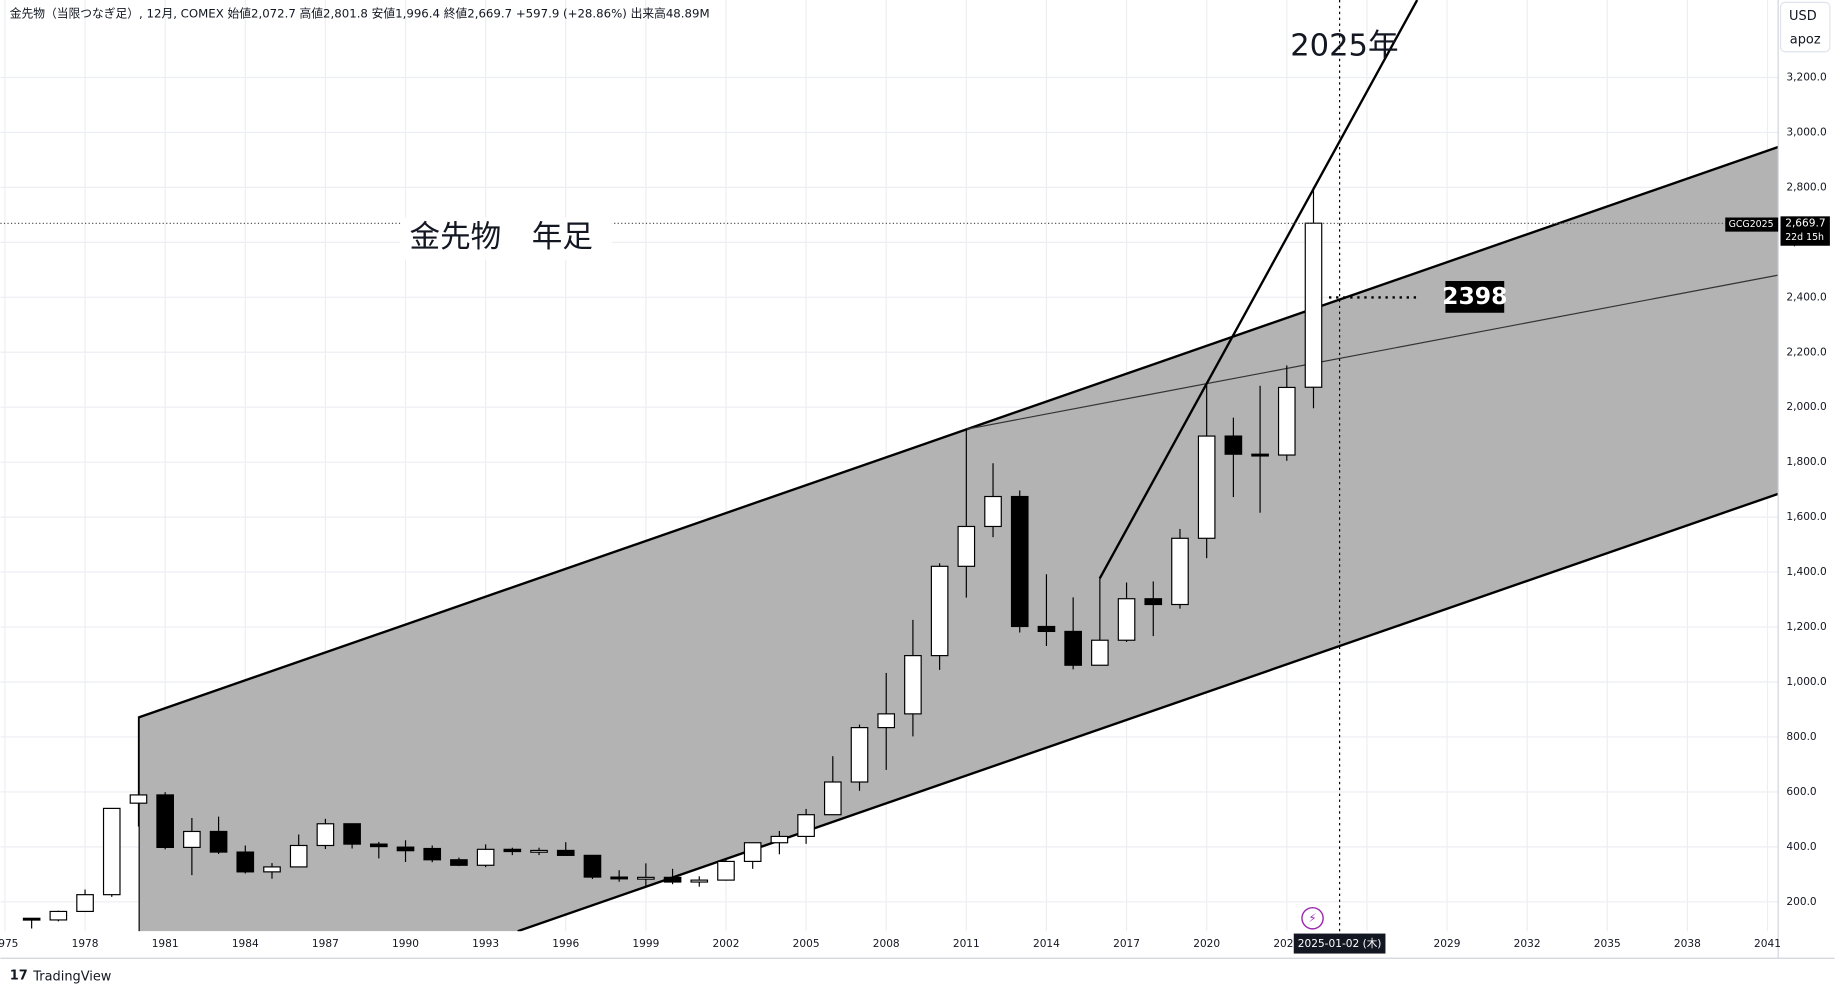  I want to click on y-tick-label: 400.0, so click(1801, 847).